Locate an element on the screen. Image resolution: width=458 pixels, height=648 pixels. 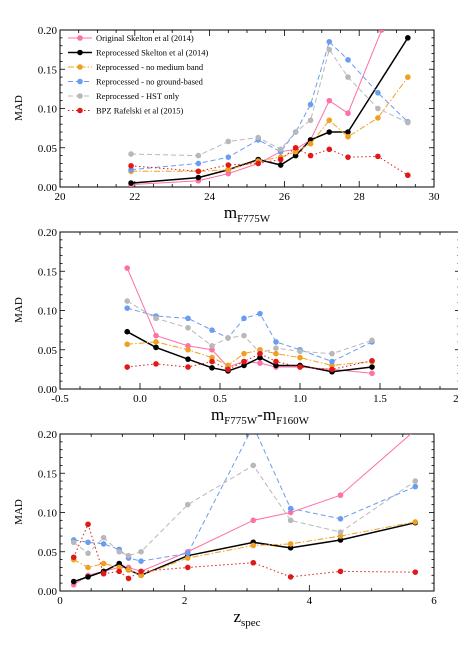
panel-3-xlabel-sub: spec is located at coordinates (251, 623).